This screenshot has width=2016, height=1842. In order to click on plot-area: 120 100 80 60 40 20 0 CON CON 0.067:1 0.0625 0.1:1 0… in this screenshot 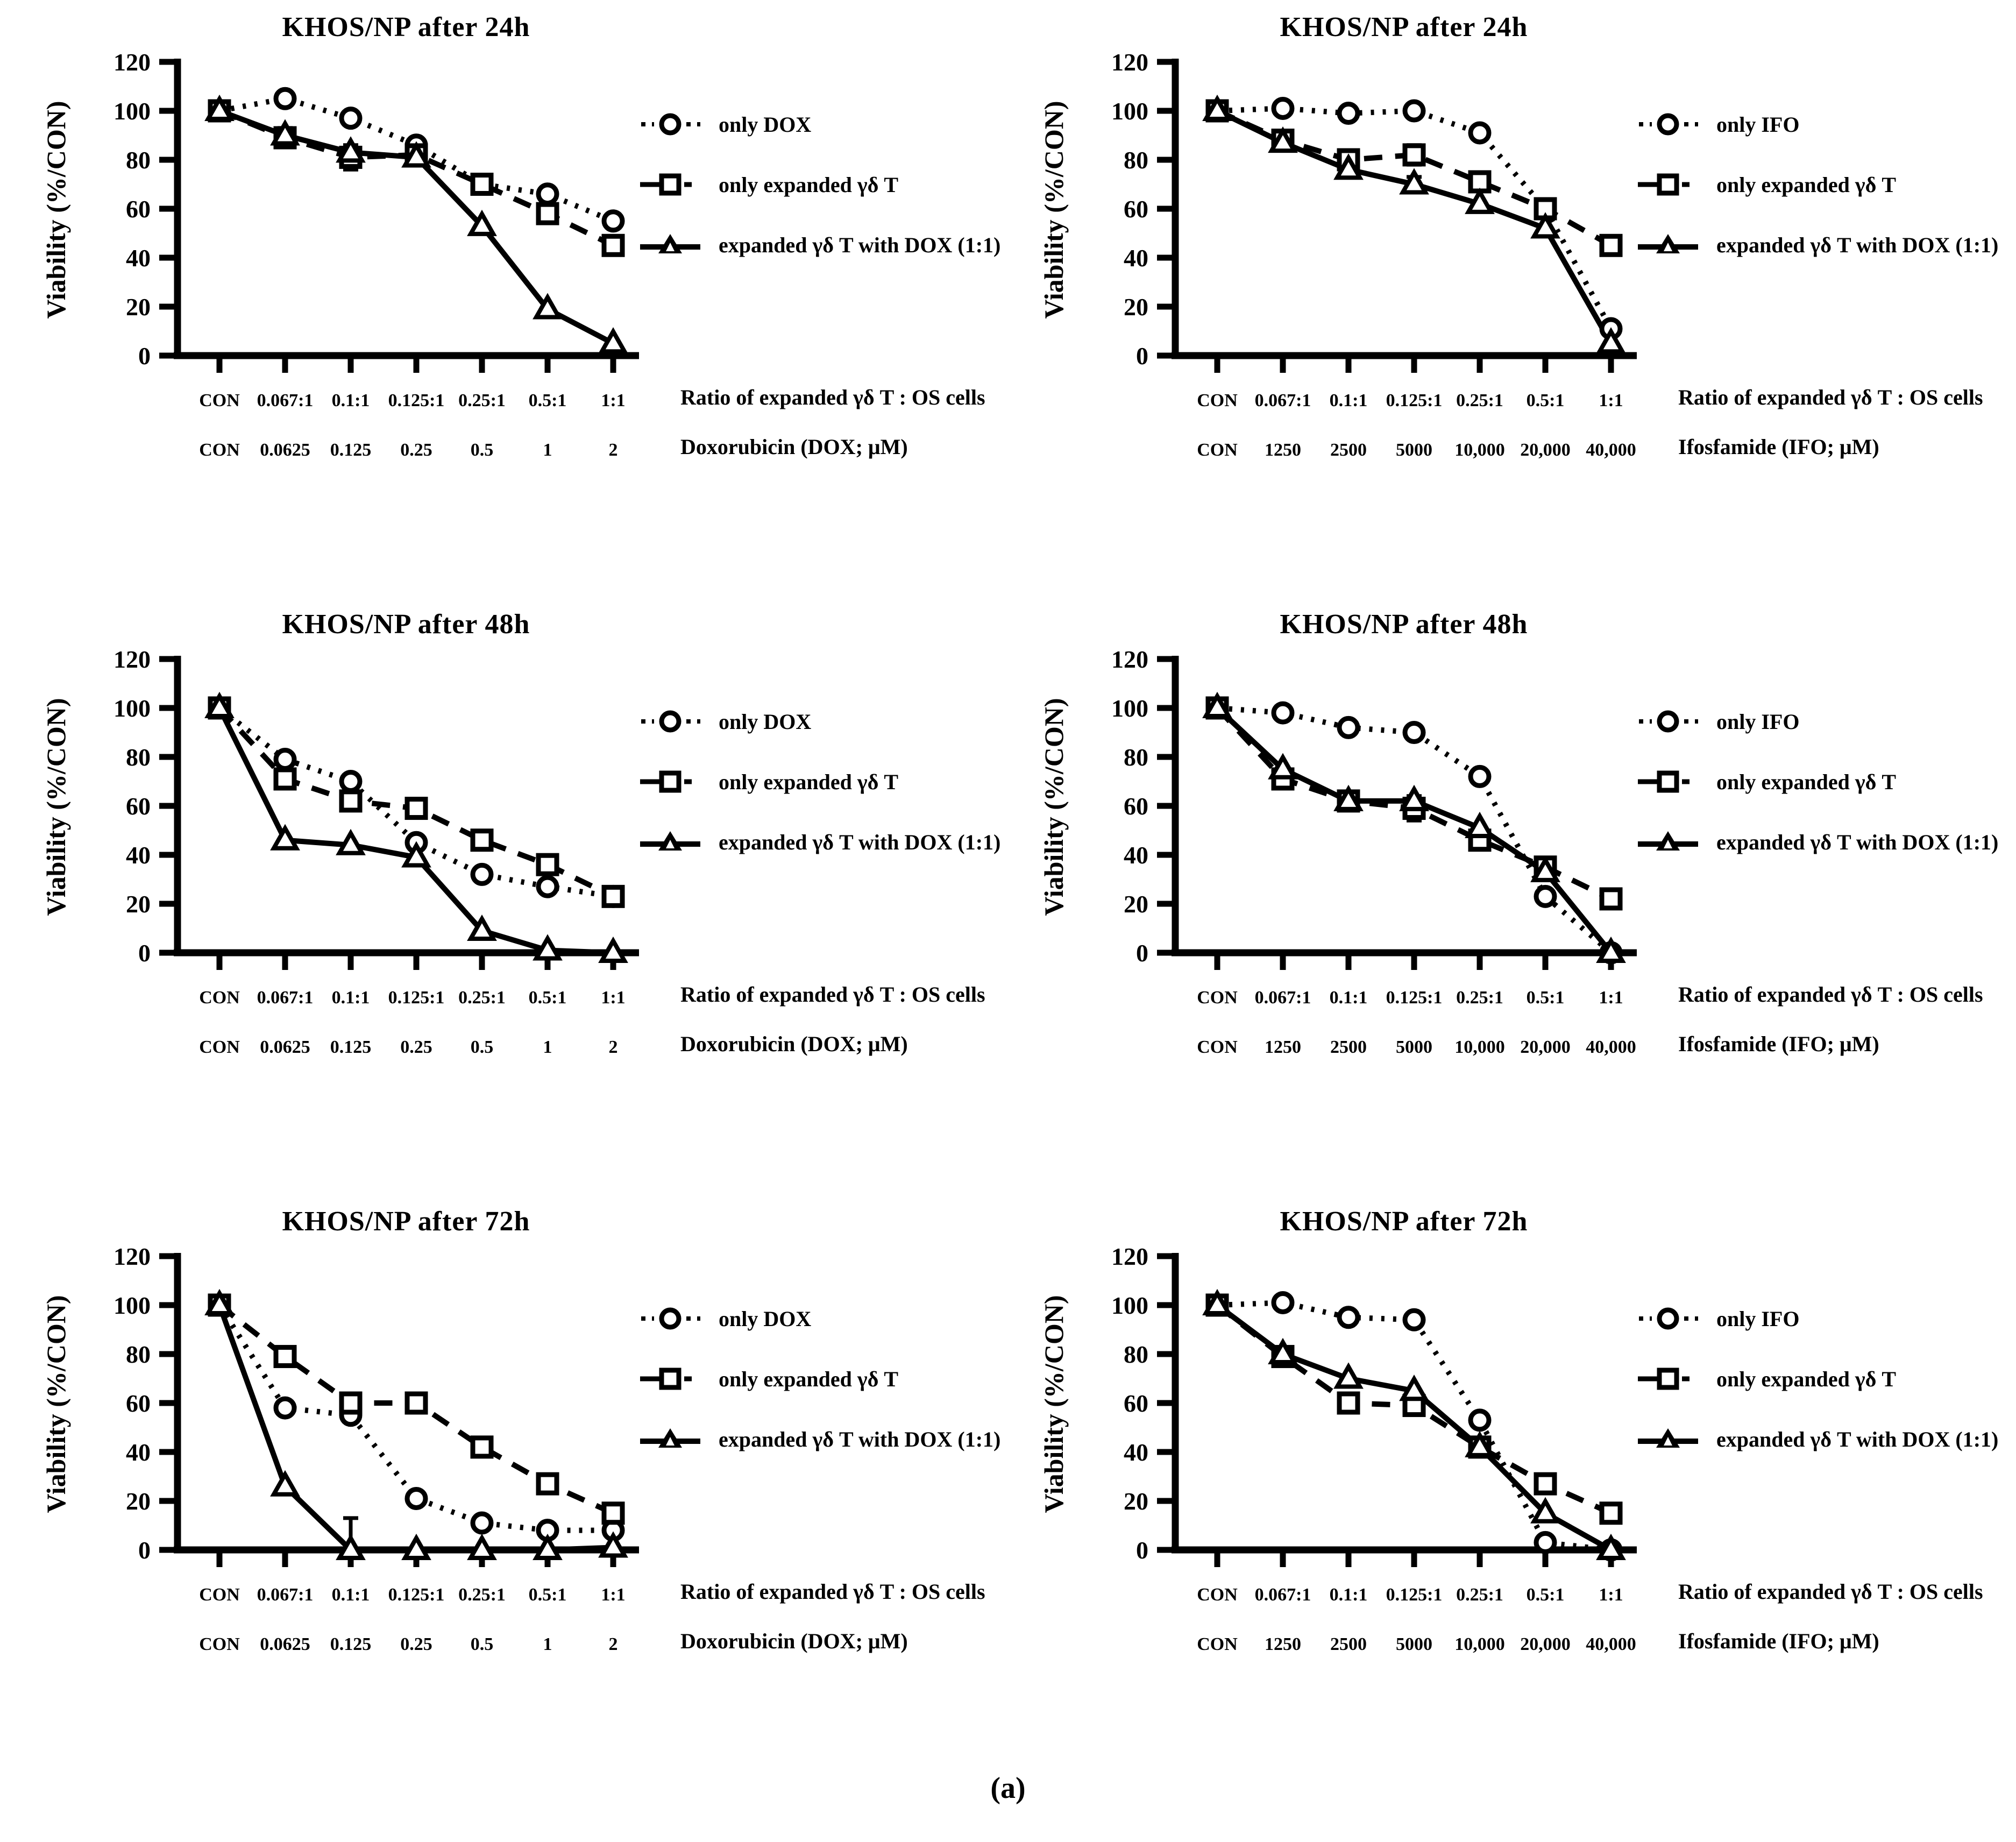, I will do `click(376, 1448)`.